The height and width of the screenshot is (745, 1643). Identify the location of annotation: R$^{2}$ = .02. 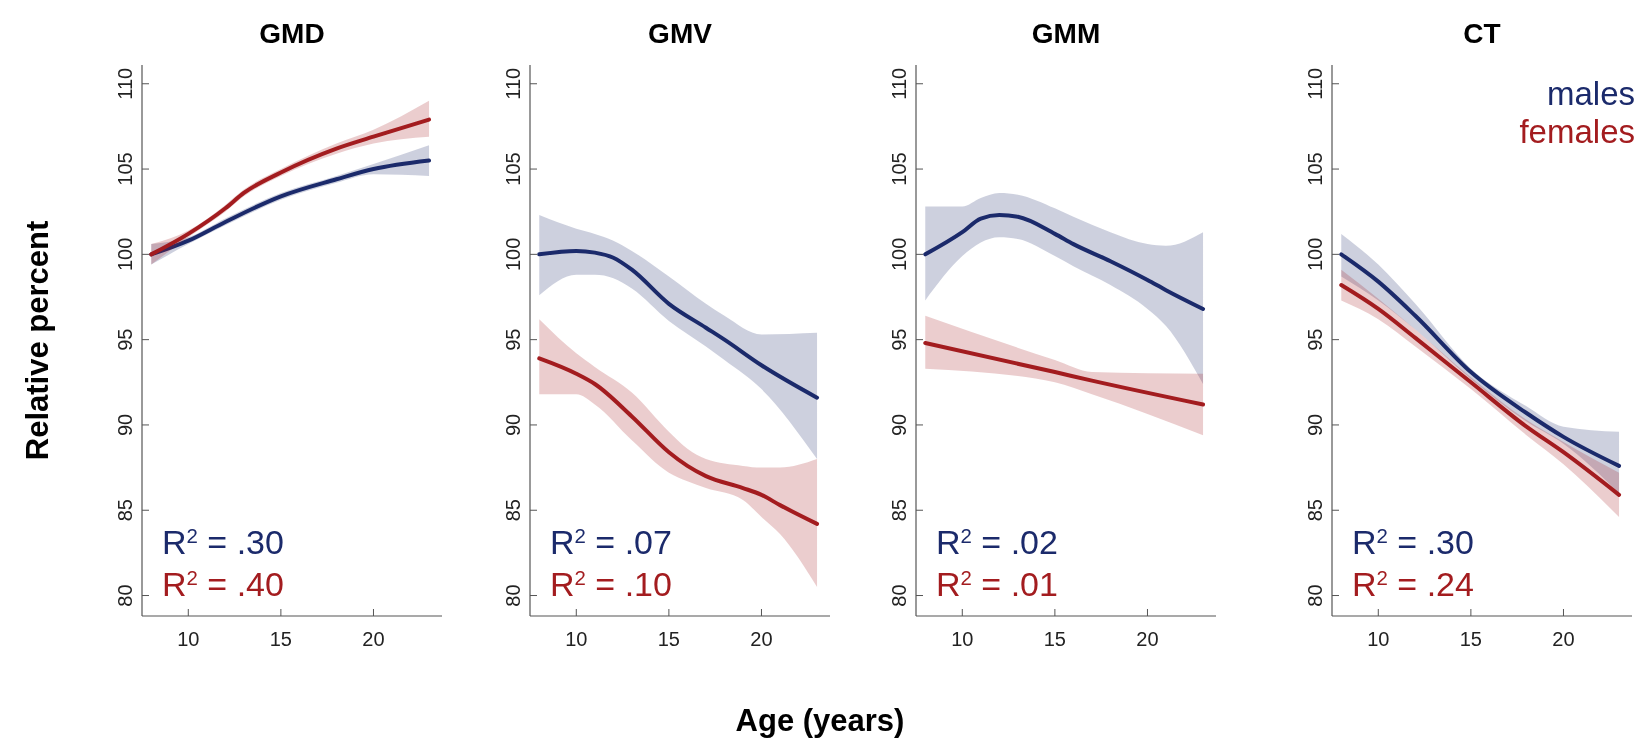
(997, 542).